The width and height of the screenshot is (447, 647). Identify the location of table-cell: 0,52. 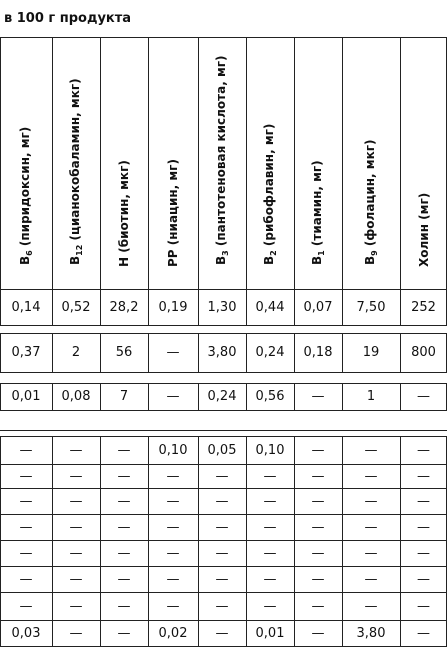
(76, 307).